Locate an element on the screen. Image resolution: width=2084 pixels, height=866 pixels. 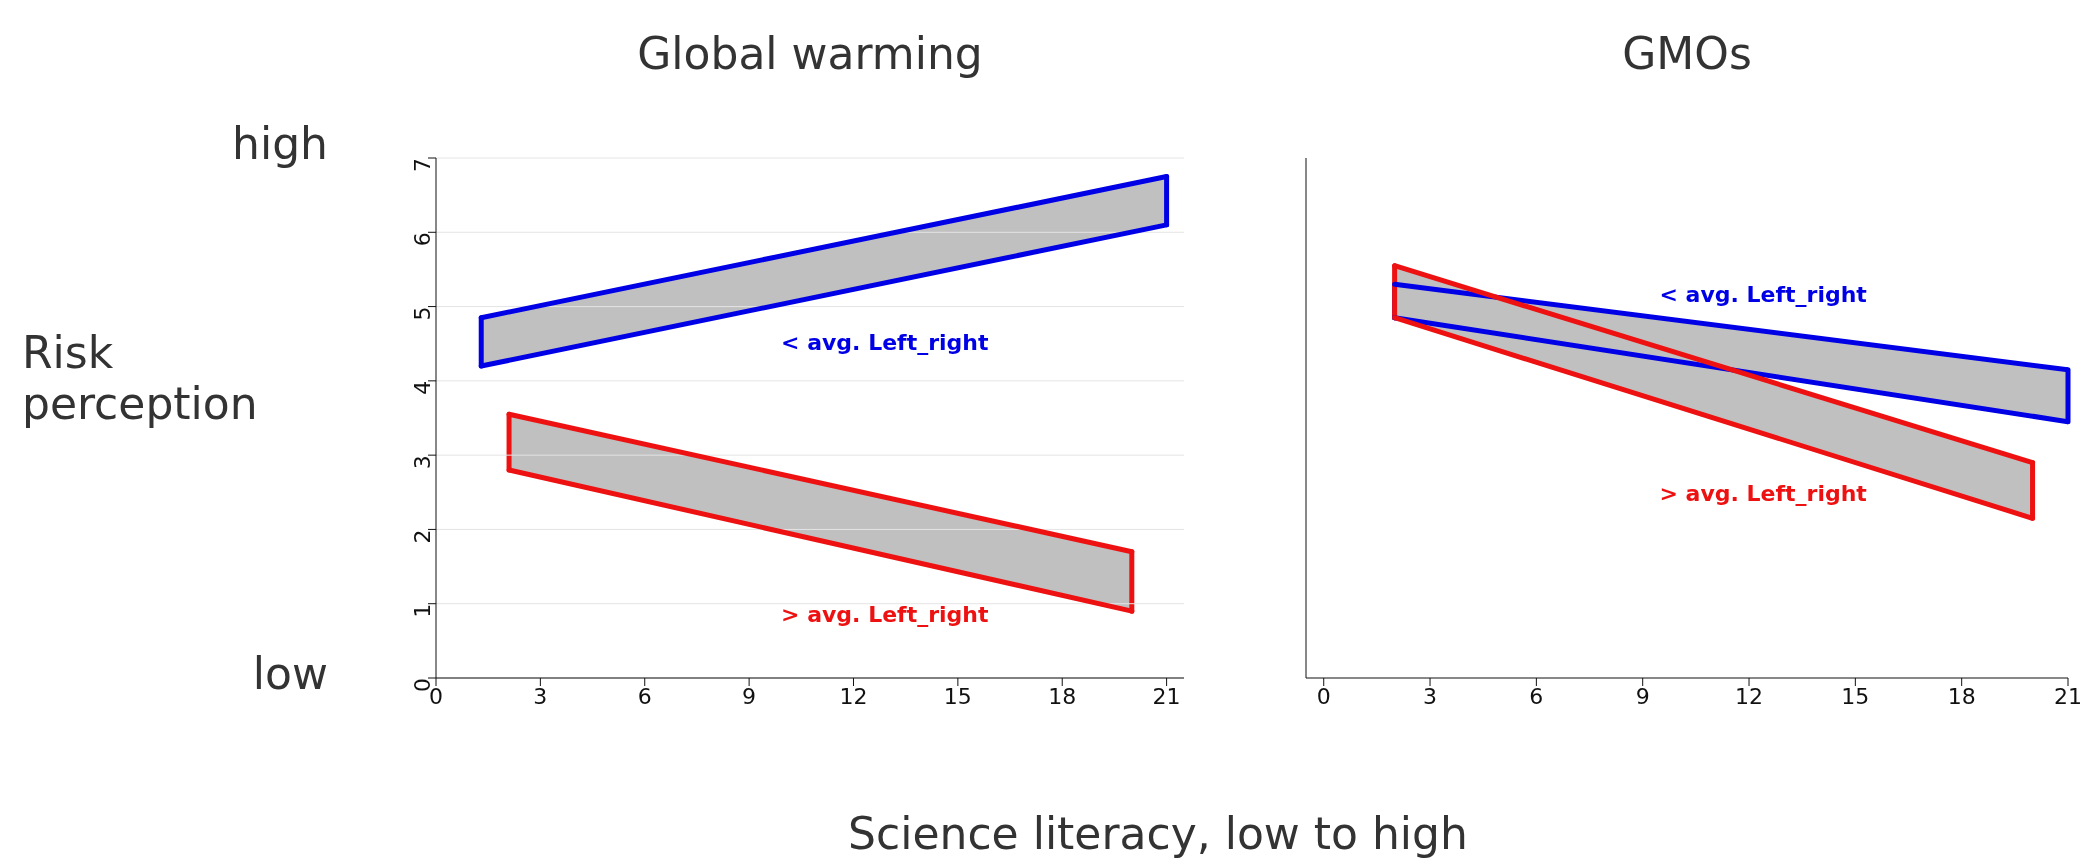
text: < avg. Left_right is located at coordinates (885, 343).